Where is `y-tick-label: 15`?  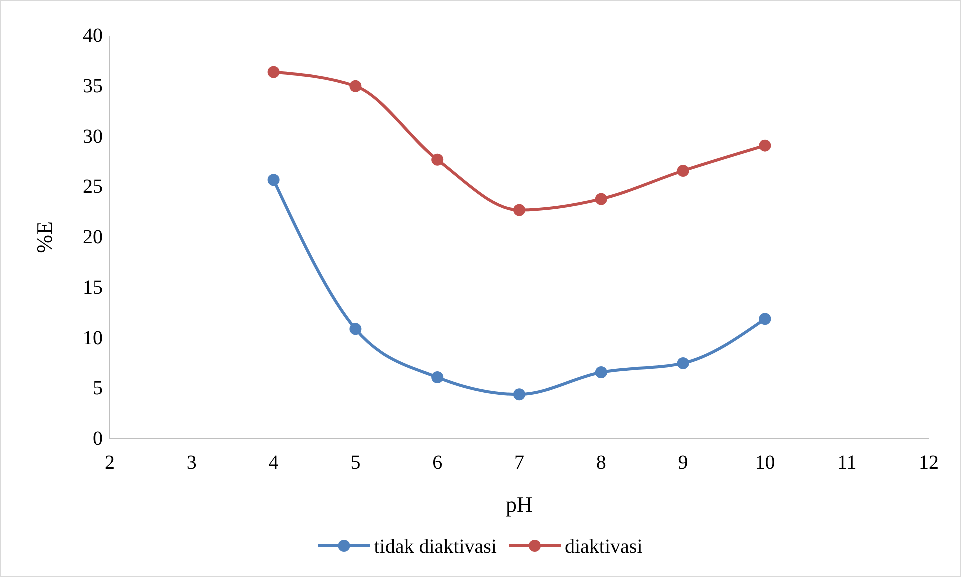
y-tick-label: 15 is located at coordinates (93, 287).